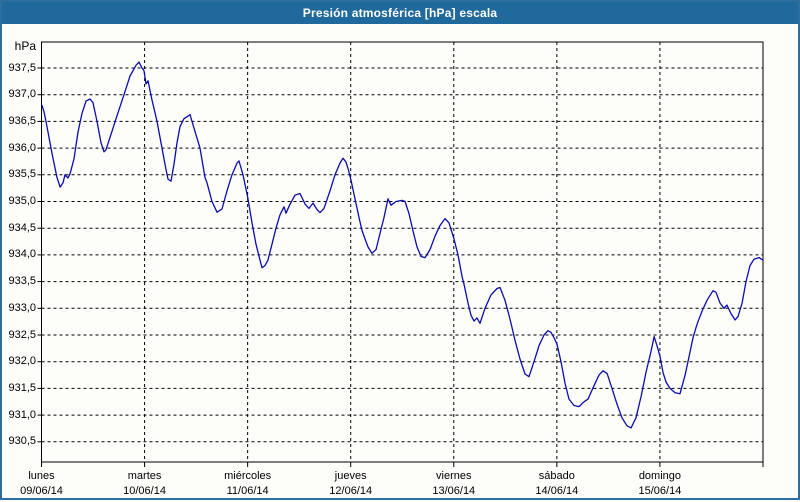 Image resolution: width=800 pixels, height=502 pixels. I want to click on y-tick-label: 934,5, so click(22, 227).